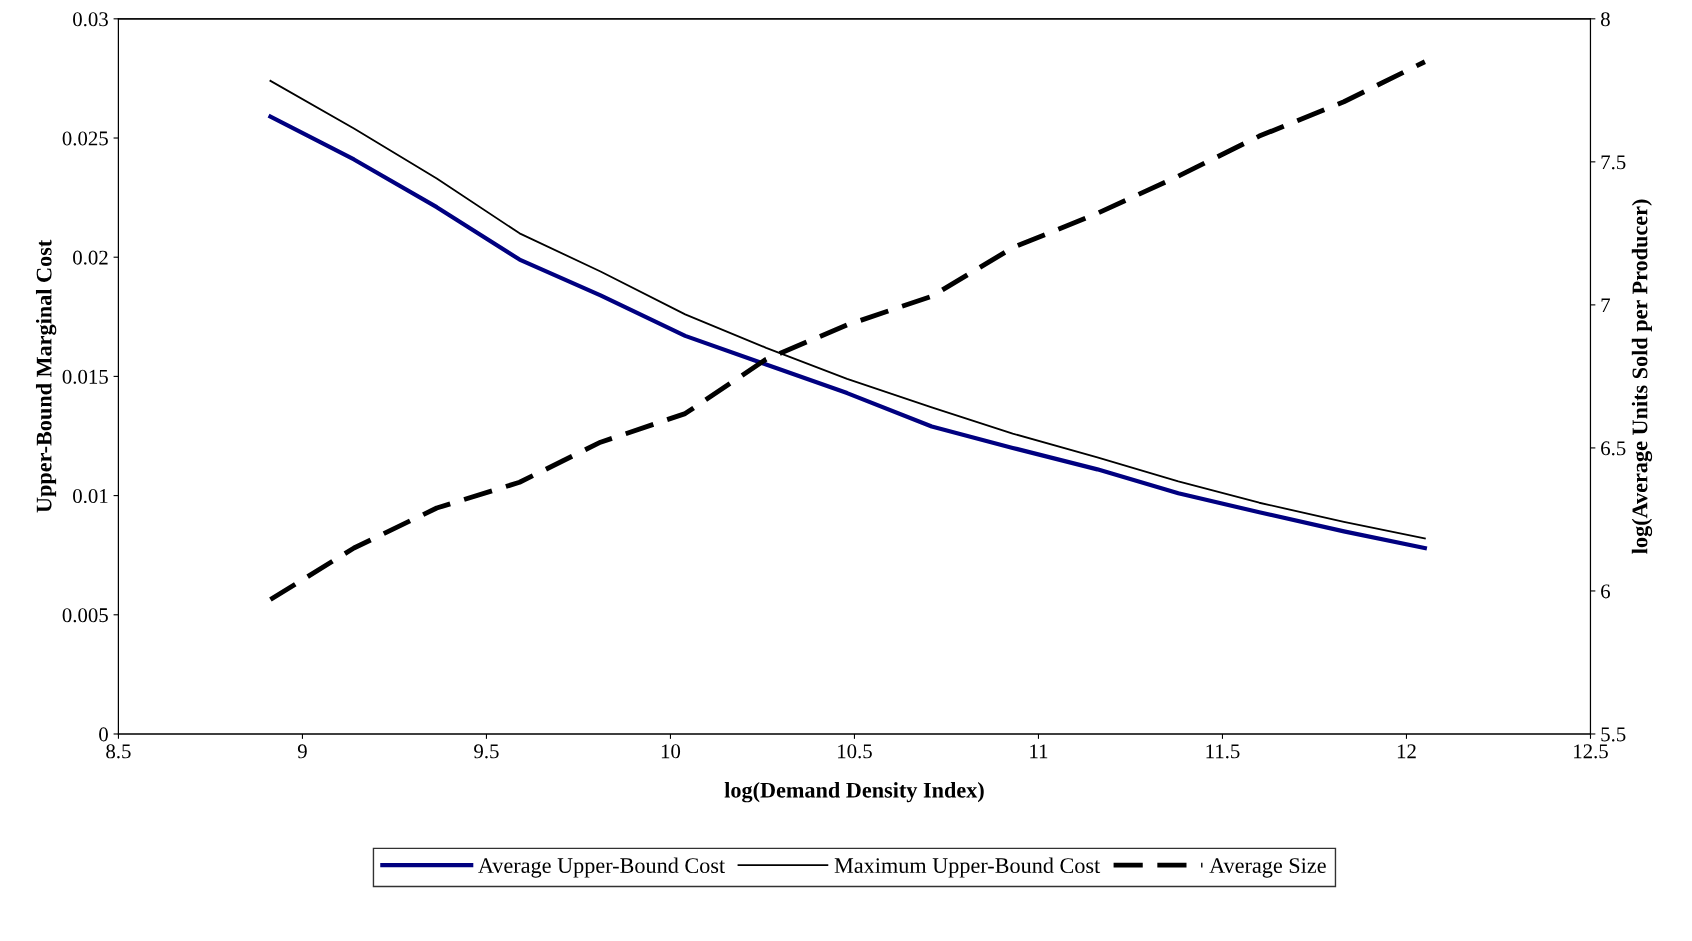 The image size is (1692, 941). What do you see at coordinates (1039, 751) in the screenshot?
I see `x-tick-label: 11` at bounding box center [1039, 751].